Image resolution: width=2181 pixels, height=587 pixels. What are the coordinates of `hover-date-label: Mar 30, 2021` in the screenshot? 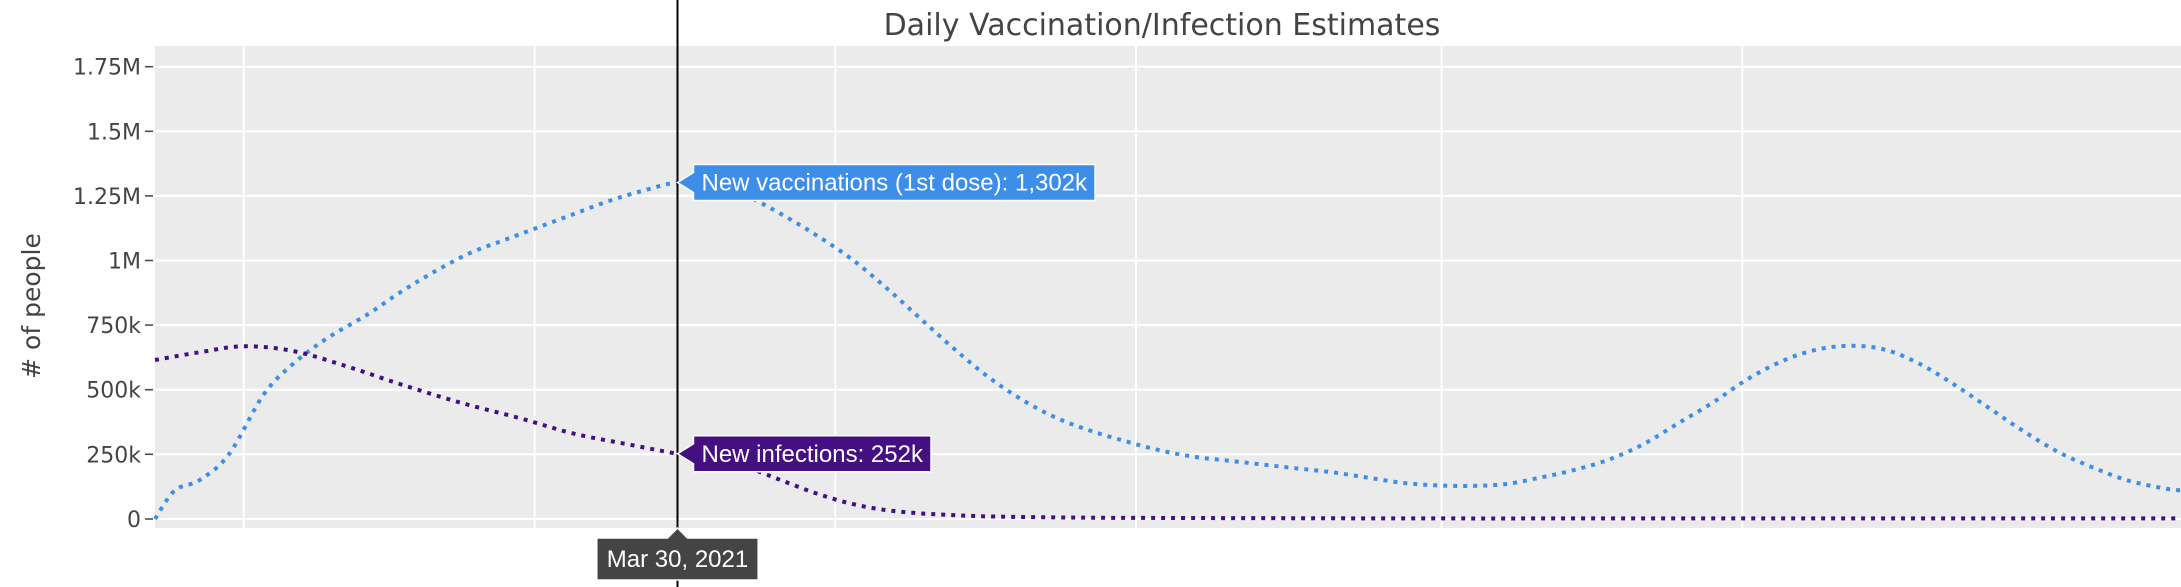 It's located at (677, 559).